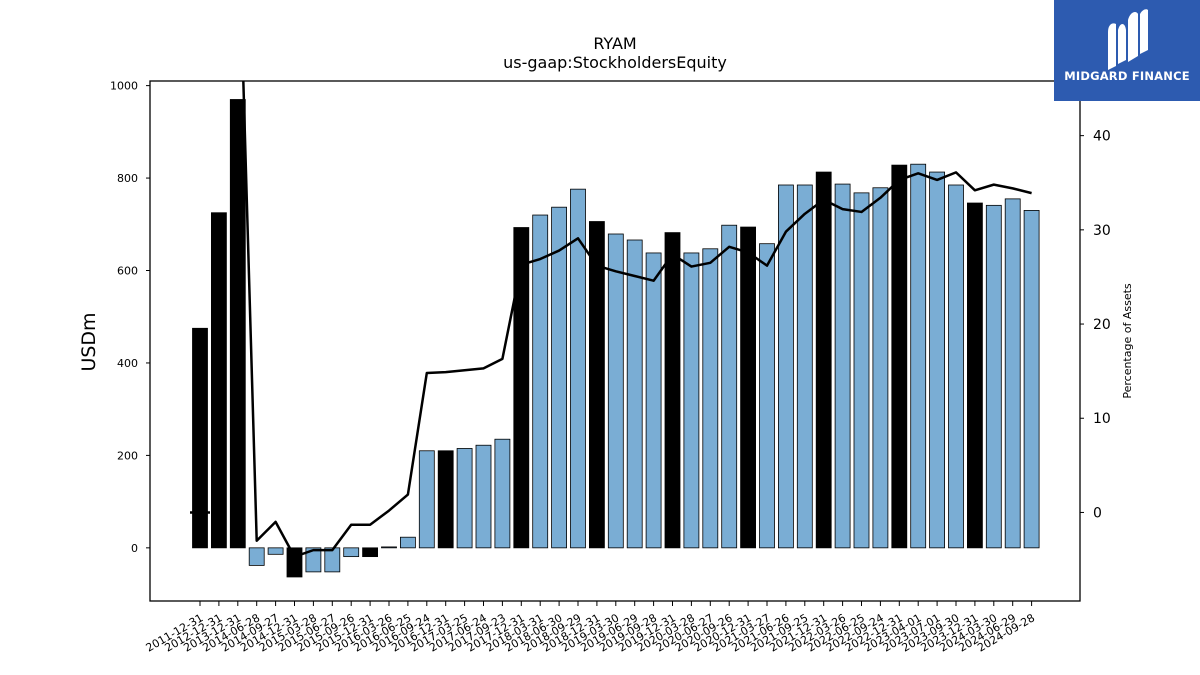 This screenshot has height=675, width=1200. What do you see at coordinates (615, 62) in the screenshot?
I see `chart-subtitle: us-gaap:StockholdersEquity` at bounding box center [615, 62].